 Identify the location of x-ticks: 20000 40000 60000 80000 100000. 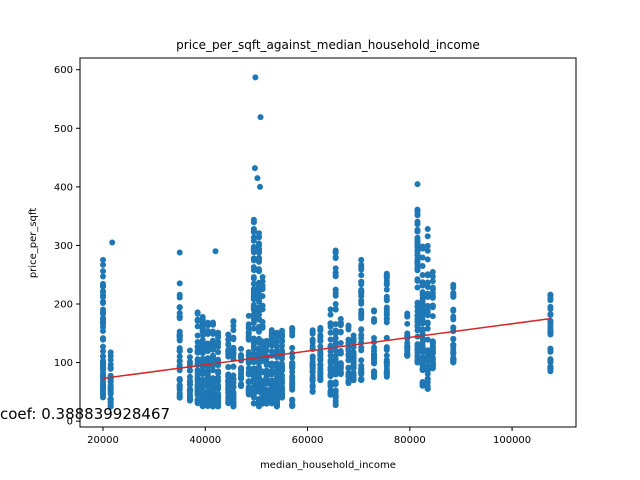
(309, 436).